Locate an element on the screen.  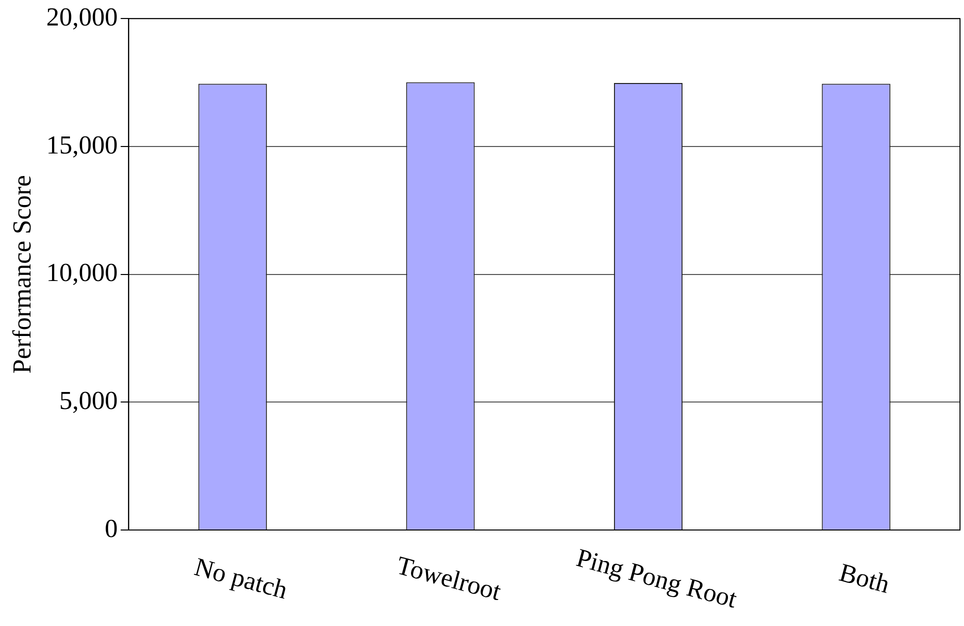
y-tick-label: 20,000 is located at coordinates (82, 17).